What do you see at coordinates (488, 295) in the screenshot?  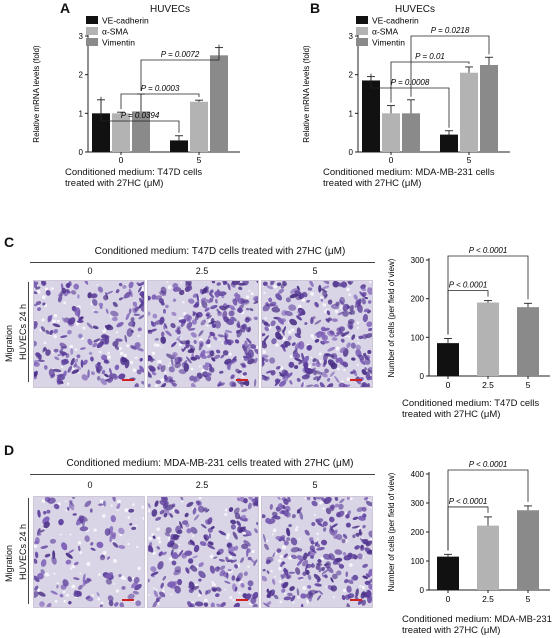 I see `chart-c-annotation-1-bracket` at bounding box center [488, 295].